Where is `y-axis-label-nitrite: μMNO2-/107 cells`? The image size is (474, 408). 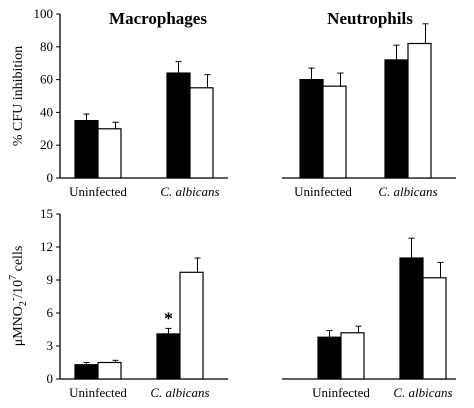 y-axis-label-nitrite: μMNO2-/107 cells is located at coordinates (18, 296).